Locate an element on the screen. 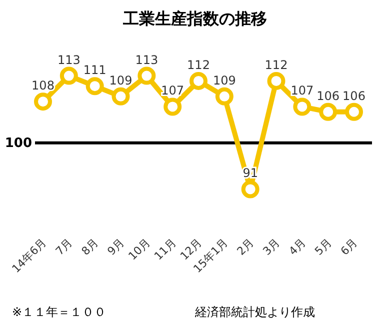 Image resolution: width=390 pixels, height=330 pixels. x-tick-label: 8月 is located at coordinates (90, 247).